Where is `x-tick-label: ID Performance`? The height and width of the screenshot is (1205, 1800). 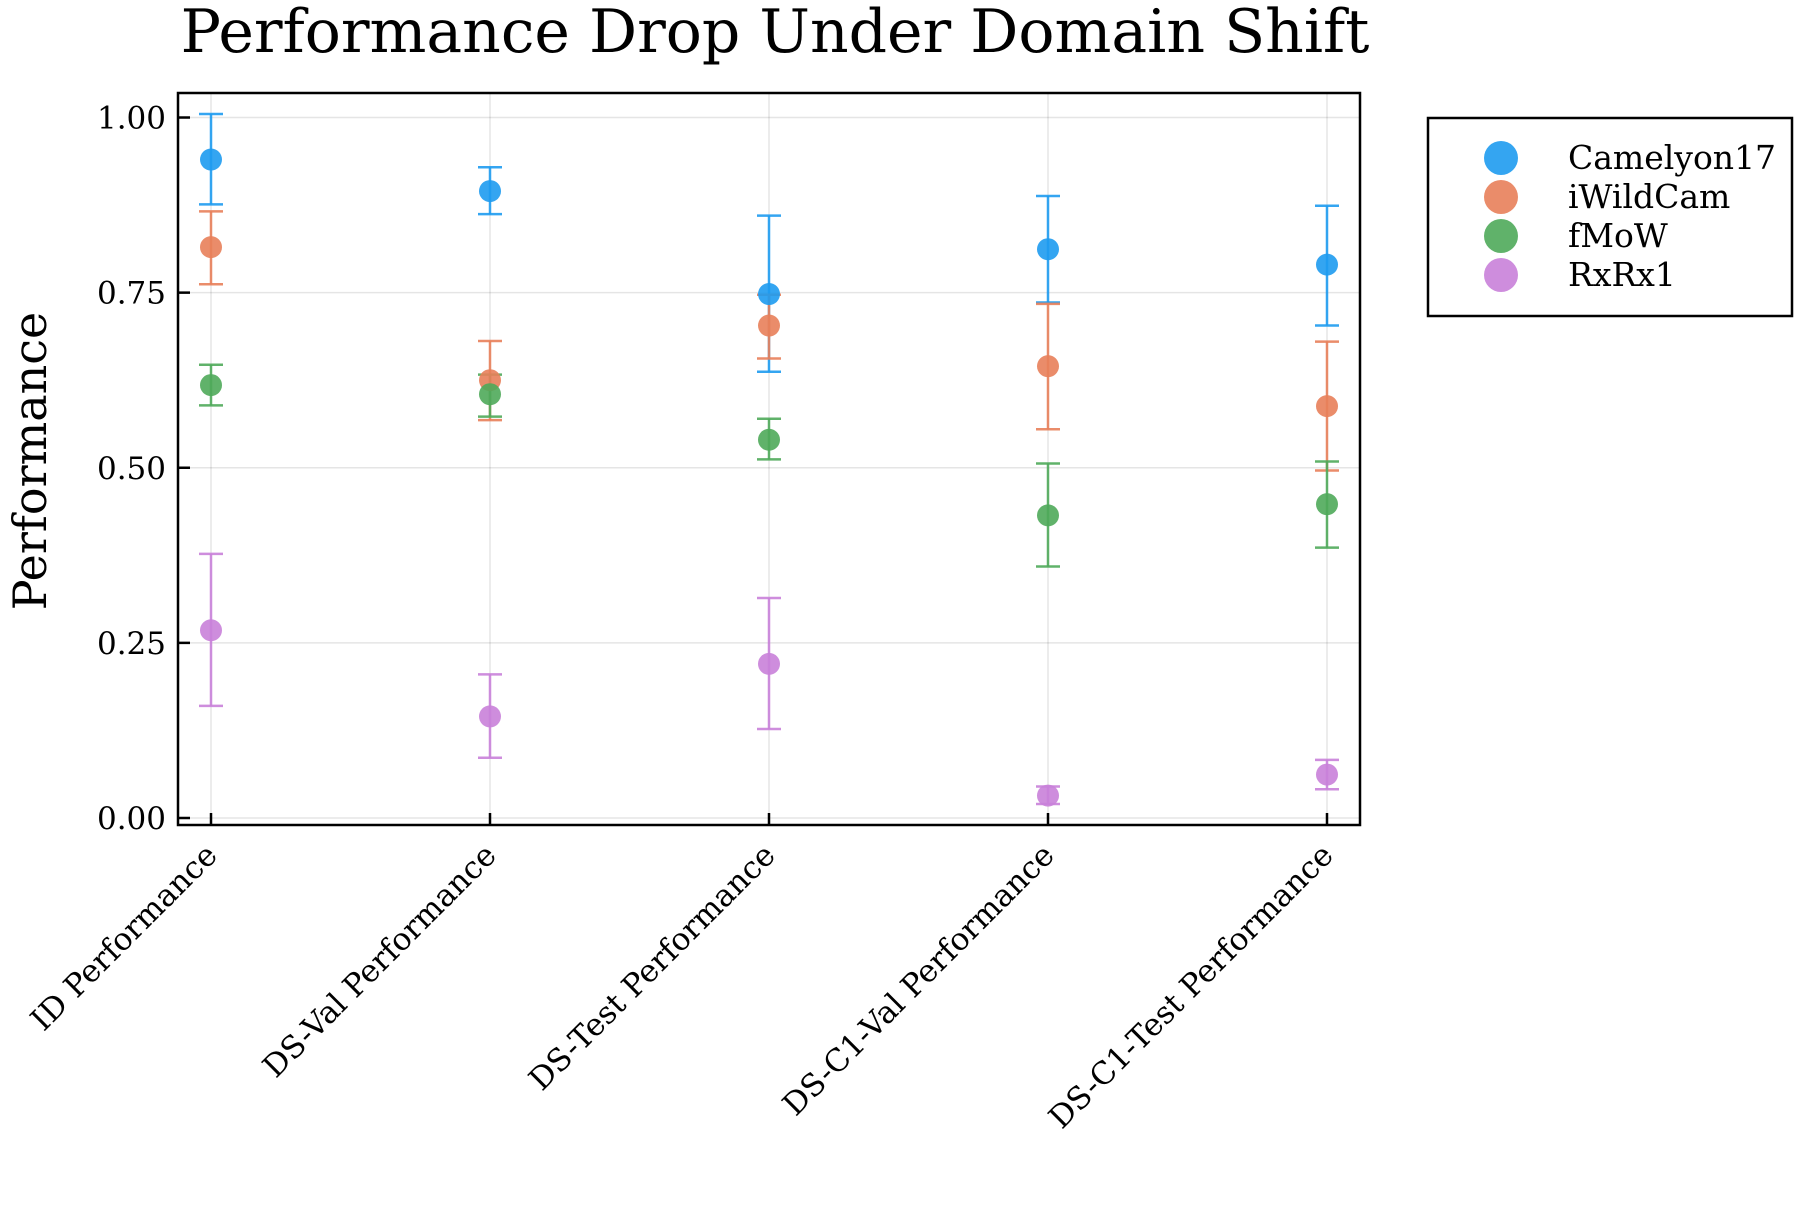
x-tick-label: ID Performance is located at coordinates (124, 937).